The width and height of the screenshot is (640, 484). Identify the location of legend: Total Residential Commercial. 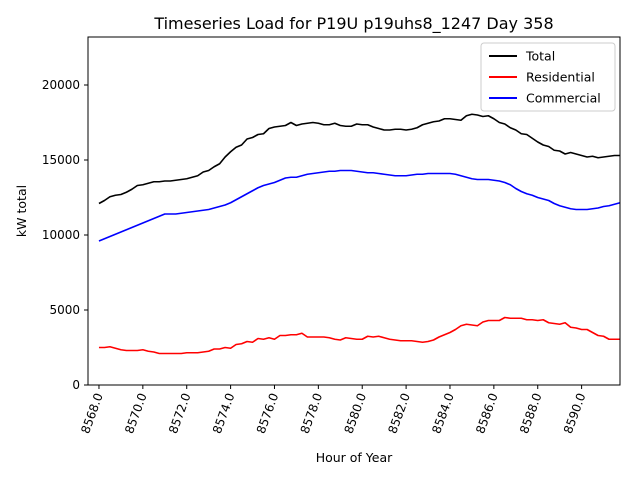
(548, 77).